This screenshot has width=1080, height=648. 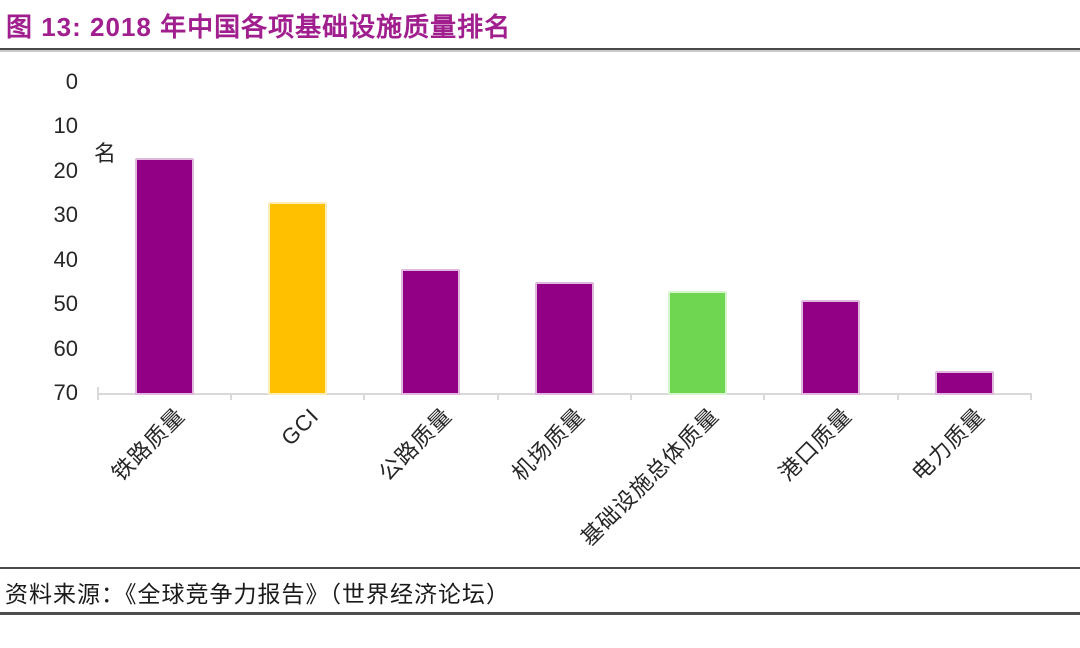 What do you see at coordinates (65, 348) in the screenshot?
I see `y-tick-label: 60` at bounding box center [65, 348].